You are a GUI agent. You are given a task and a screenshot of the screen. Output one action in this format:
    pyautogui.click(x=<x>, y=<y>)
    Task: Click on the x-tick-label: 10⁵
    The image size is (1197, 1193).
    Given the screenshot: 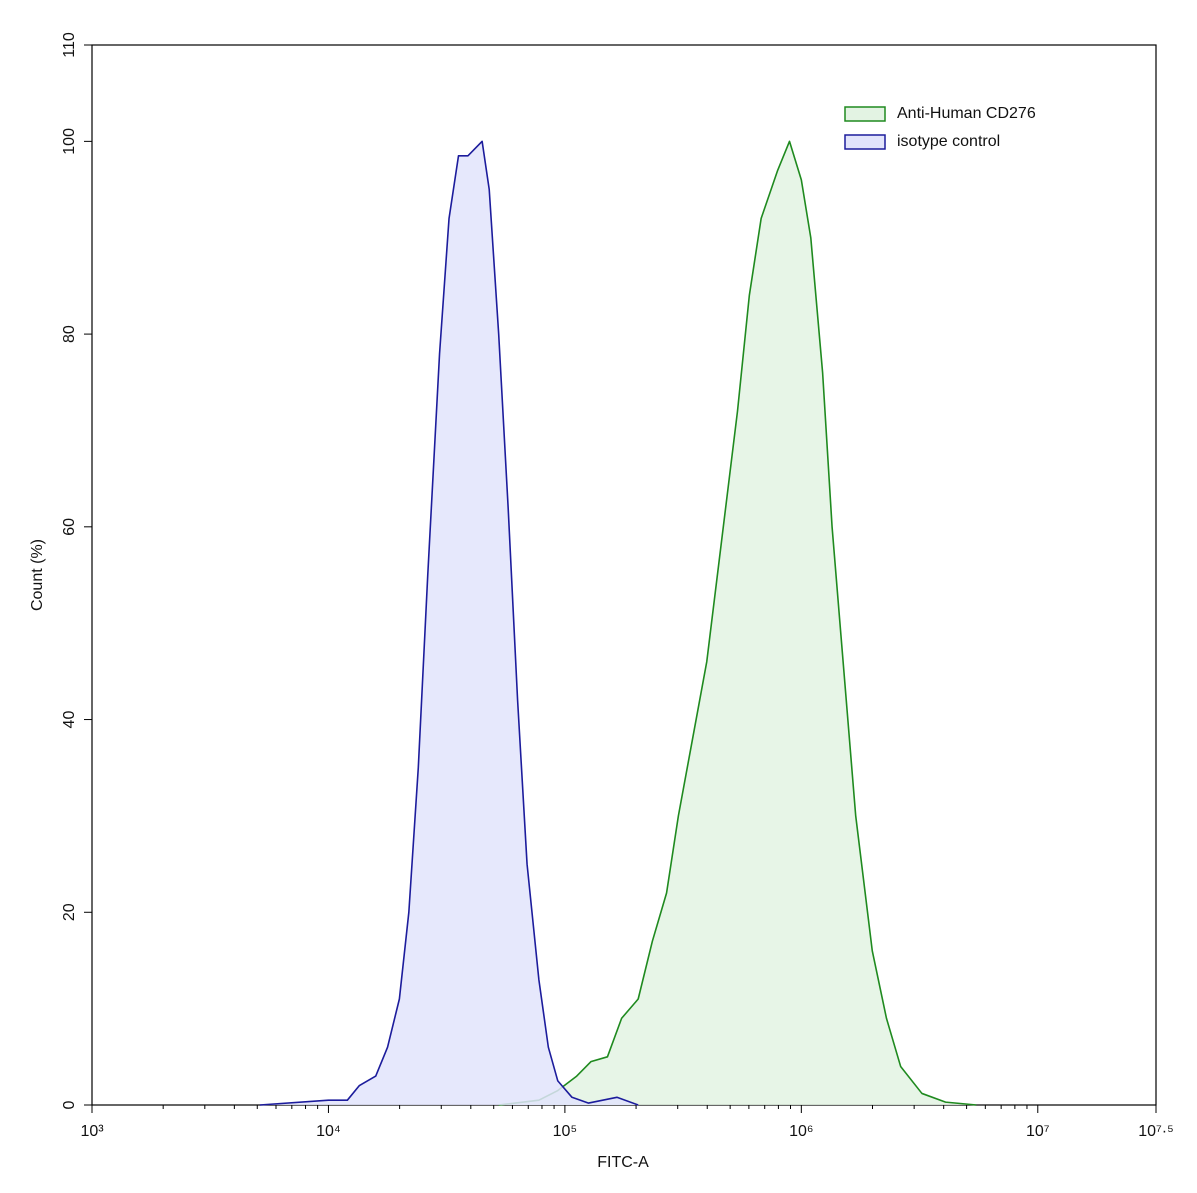 What is the action you would take?
    pyautogui.click(x=565, y=1131)
    